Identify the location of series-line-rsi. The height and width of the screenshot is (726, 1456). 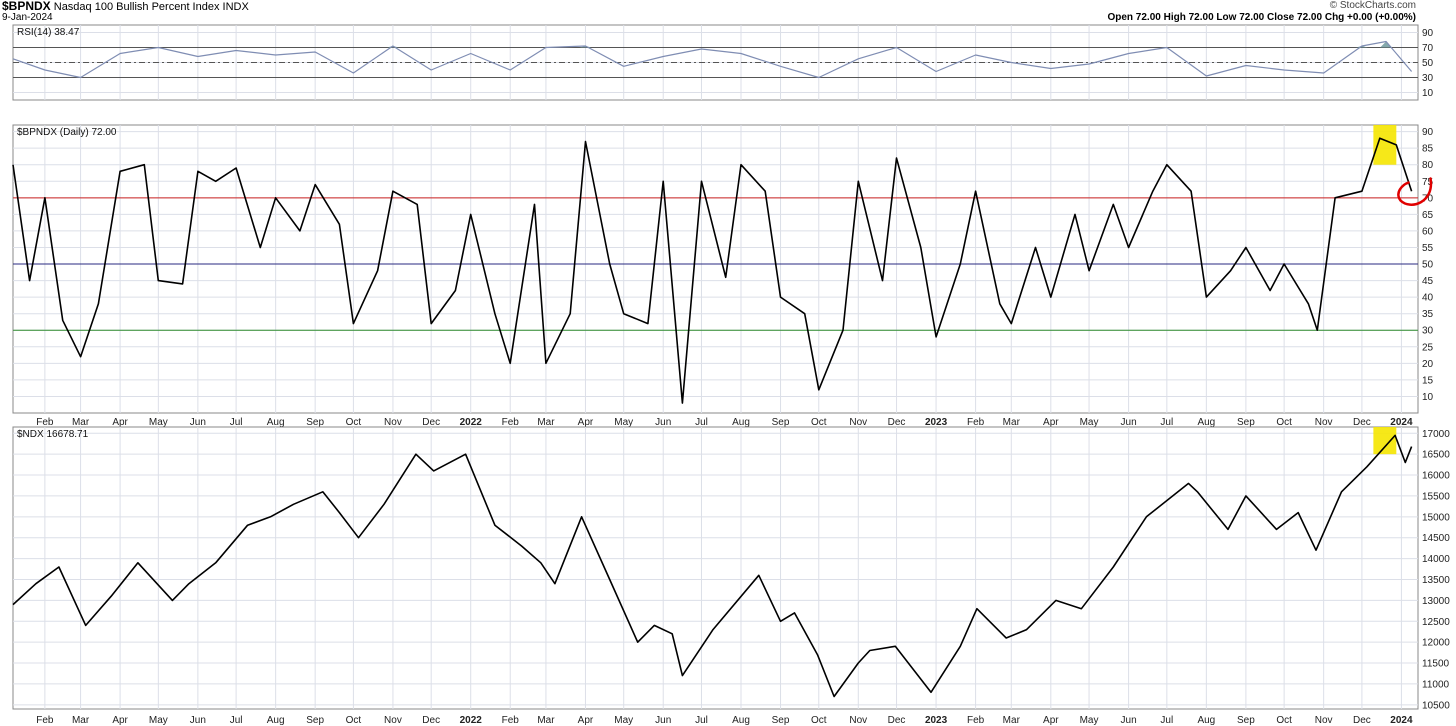
(712, 59).